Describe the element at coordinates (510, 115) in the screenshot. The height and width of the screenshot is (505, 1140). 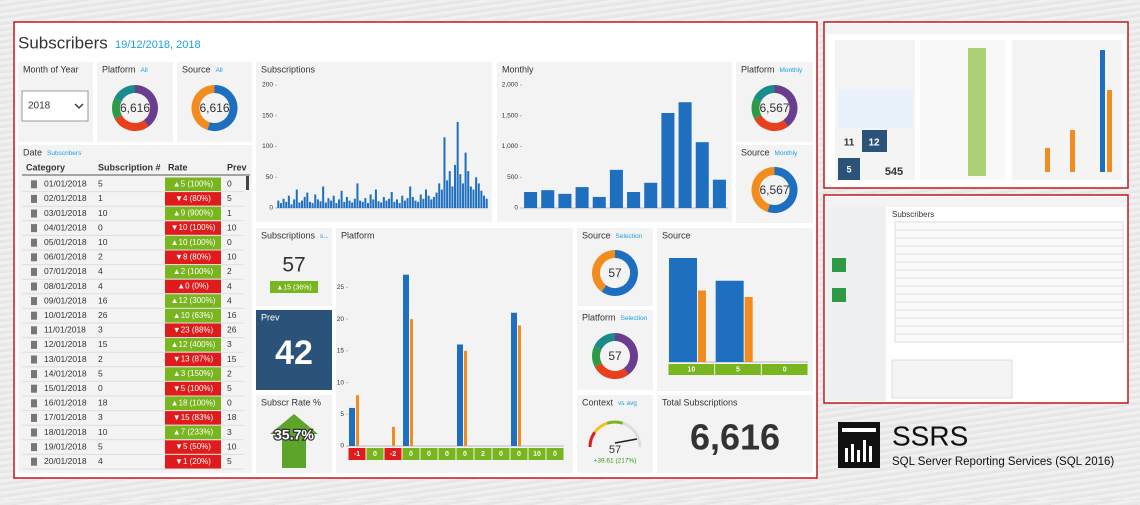
I see `y-tick-label: 1,500` at that location.